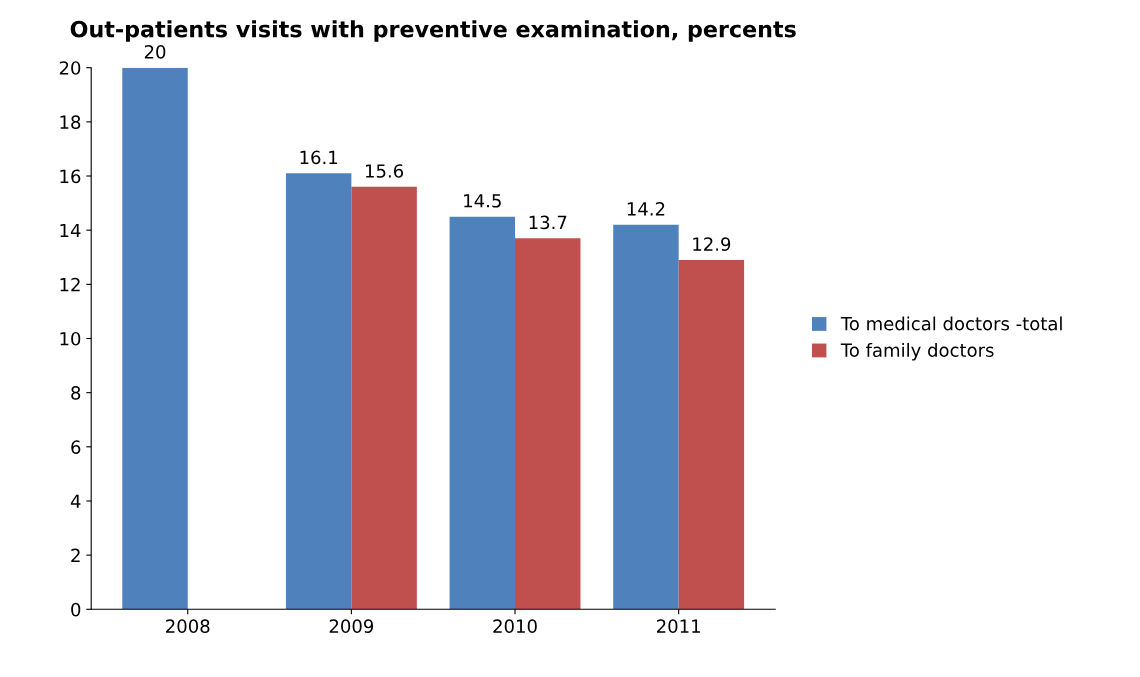 This screenshot has height=677, width=1140. Describe the element at coordinates (76, 609) in the screenshot. I see `y-tick-label: 0` at that location.